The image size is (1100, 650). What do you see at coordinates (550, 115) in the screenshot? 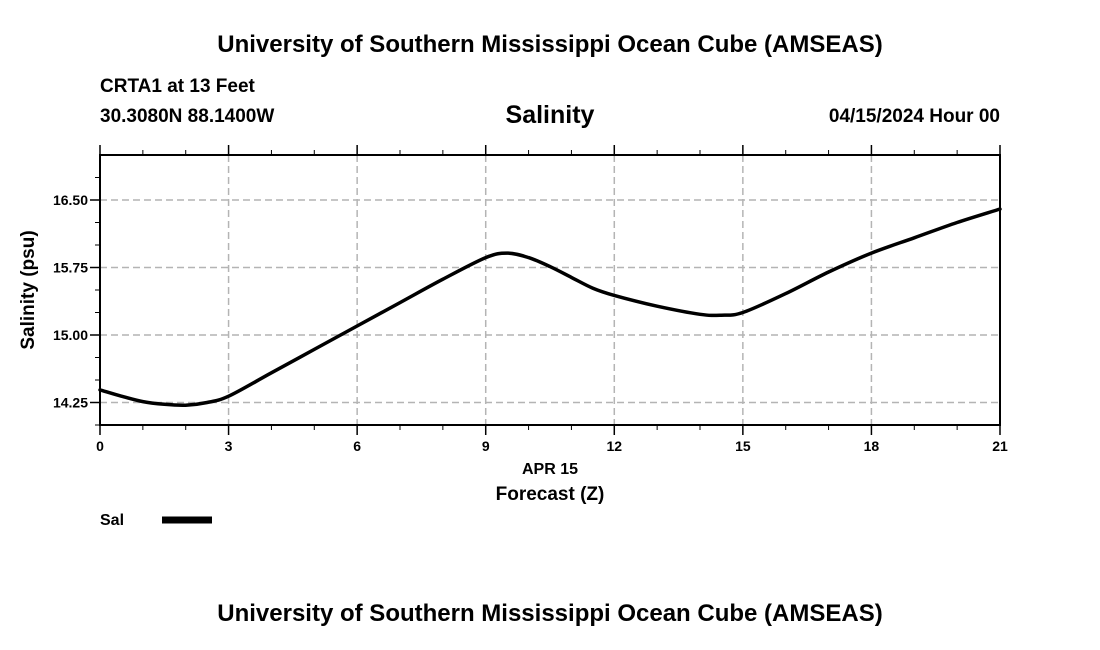
I see `chart-subtitle: Salinity` at bounding box center [550, 115].